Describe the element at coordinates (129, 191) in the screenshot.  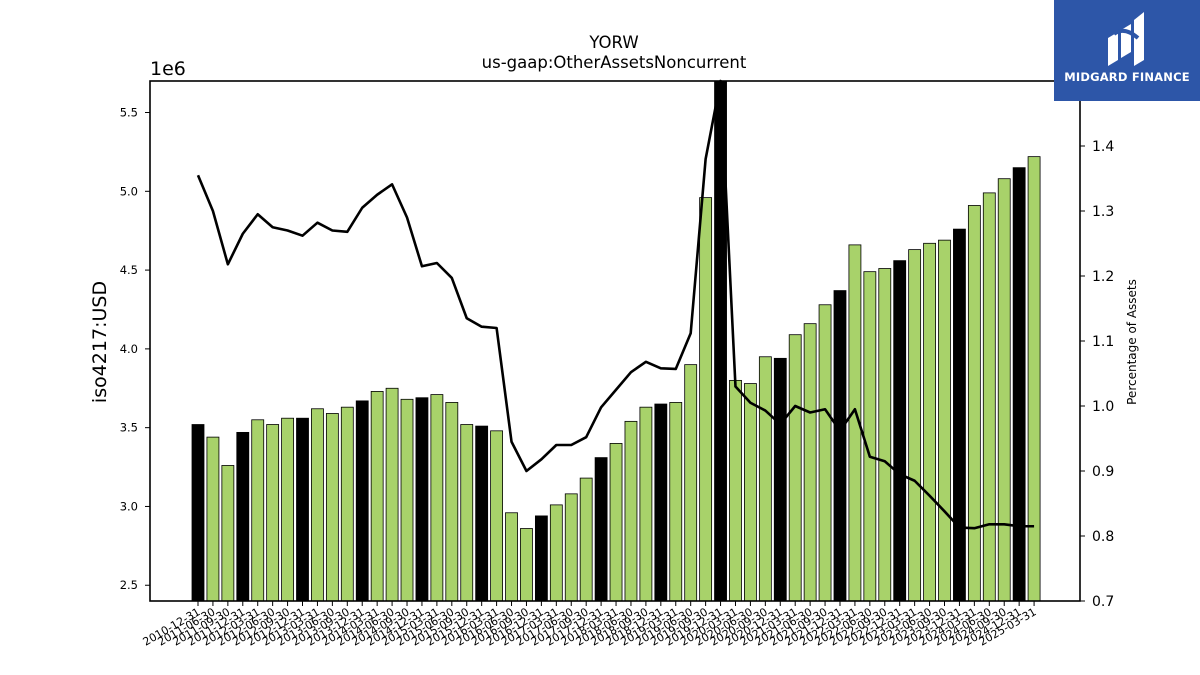
I see `y-tick-label: 5.0` at that location.